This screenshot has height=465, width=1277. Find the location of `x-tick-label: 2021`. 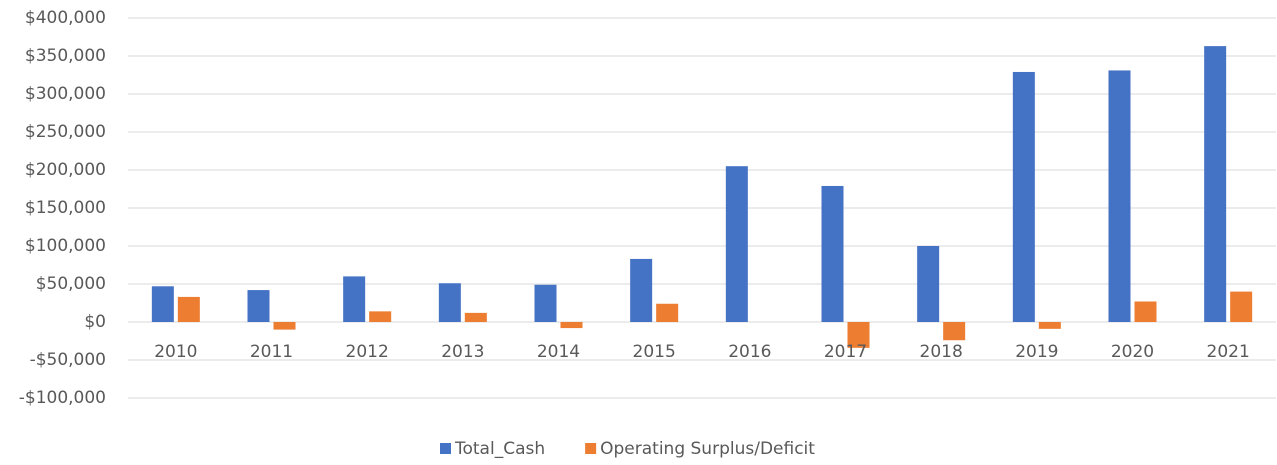

x-tick-label: 2021 is located at coordinates (1228, 352).